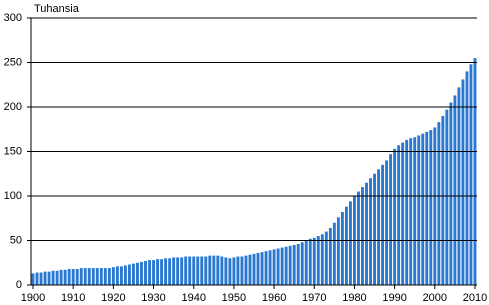 Image resolution: width=489 pixels, height=305 pixels. Describe the element at coordinates (234, 298) in the screenshot. I see `x-tick-label: 1950` at that location.